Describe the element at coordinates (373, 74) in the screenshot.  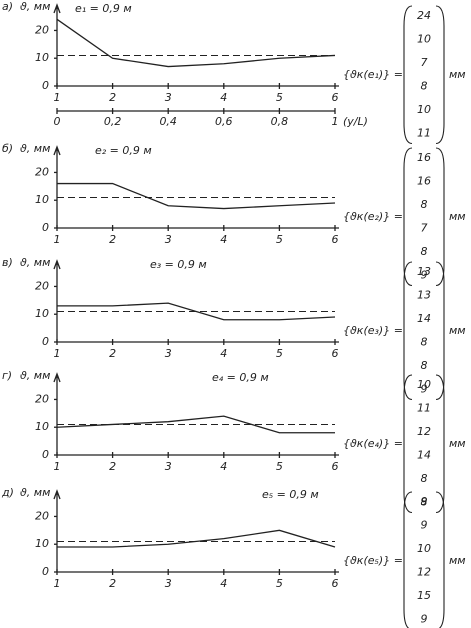
I see `vector-label: {ϑк(e₁)} =` at that location.